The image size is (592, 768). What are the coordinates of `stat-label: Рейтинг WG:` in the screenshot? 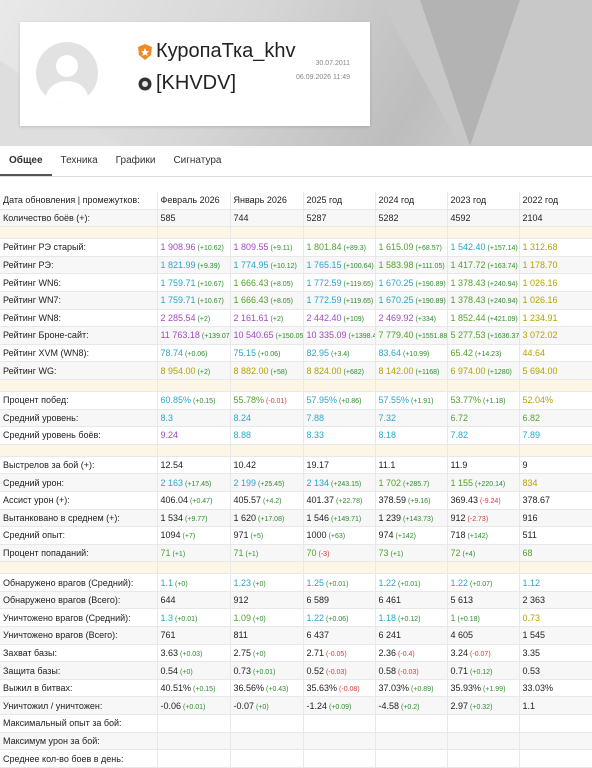 It's located at (78, 370).